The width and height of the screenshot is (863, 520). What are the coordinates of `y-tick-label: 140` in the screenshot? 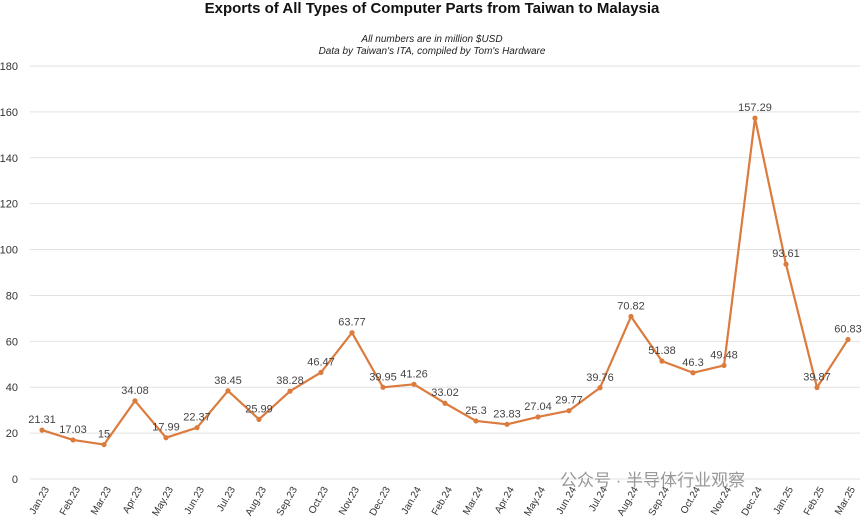 It's located at (9, 159).